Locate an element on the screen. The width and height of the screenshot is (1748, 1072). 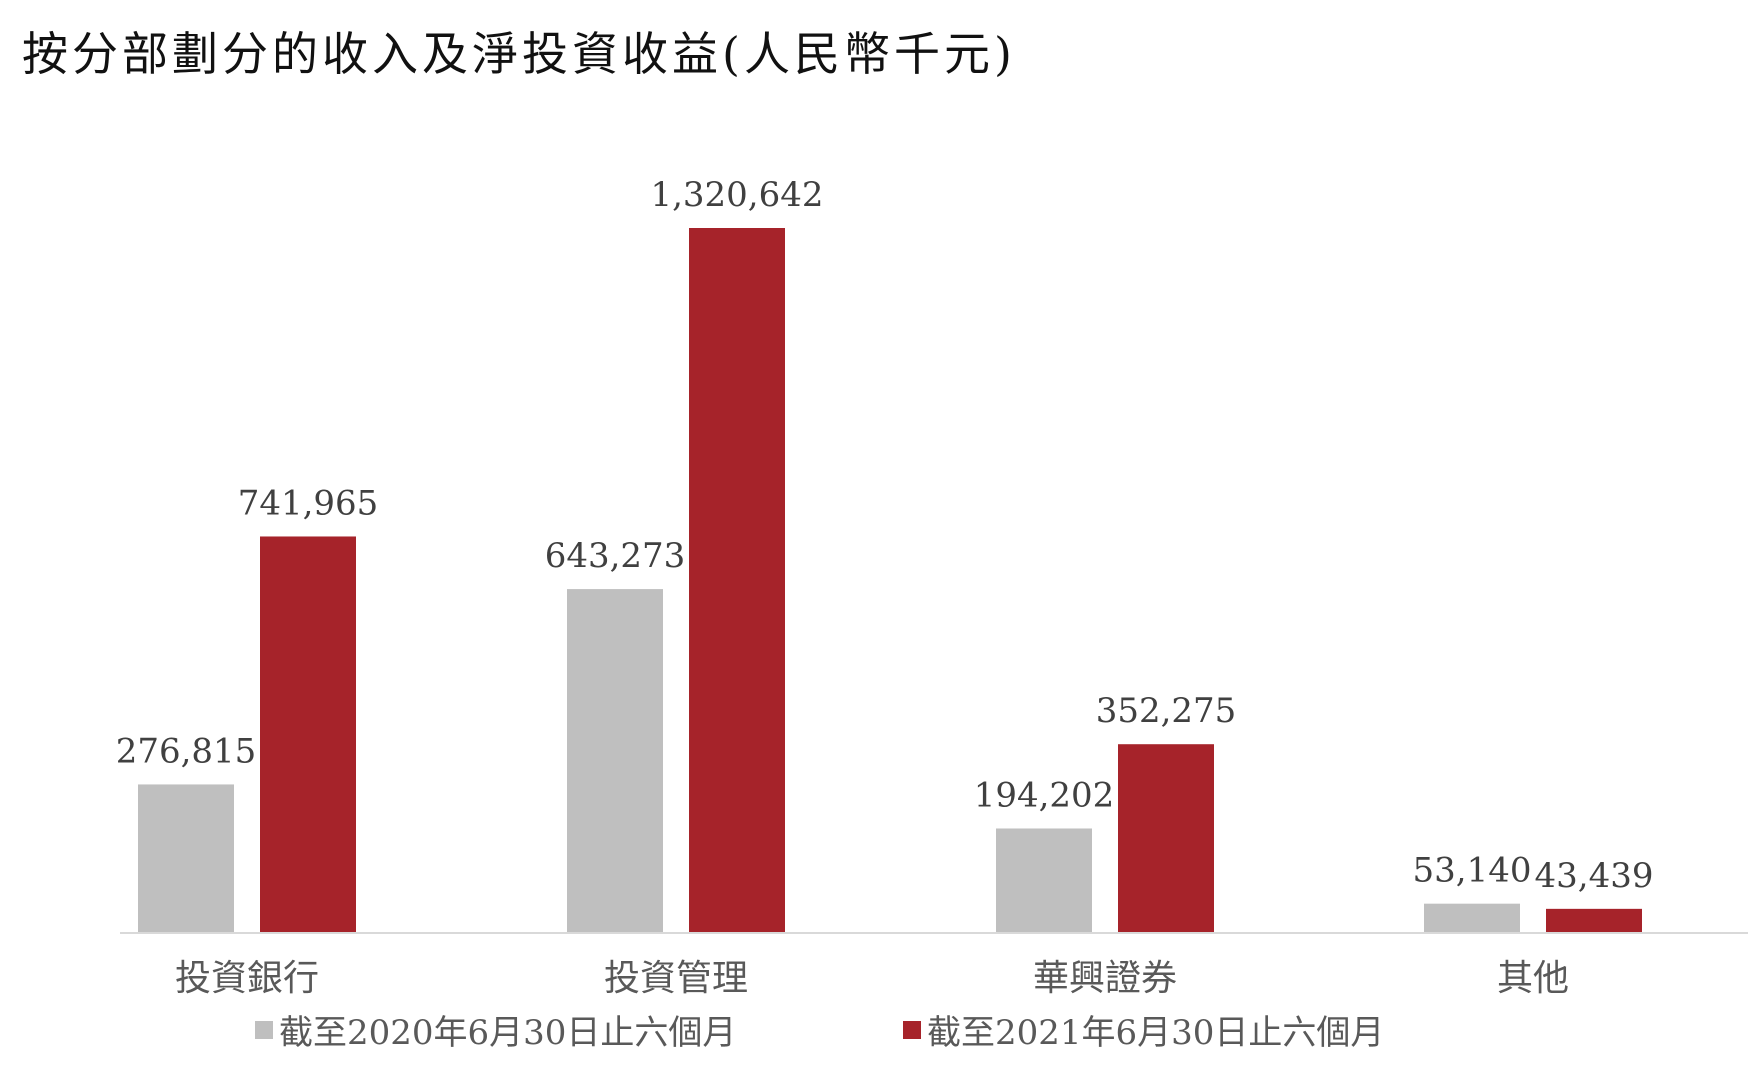
legend-label-2020: 截至2020年6月30日止六個月 is located at coordinates (508, 1033).